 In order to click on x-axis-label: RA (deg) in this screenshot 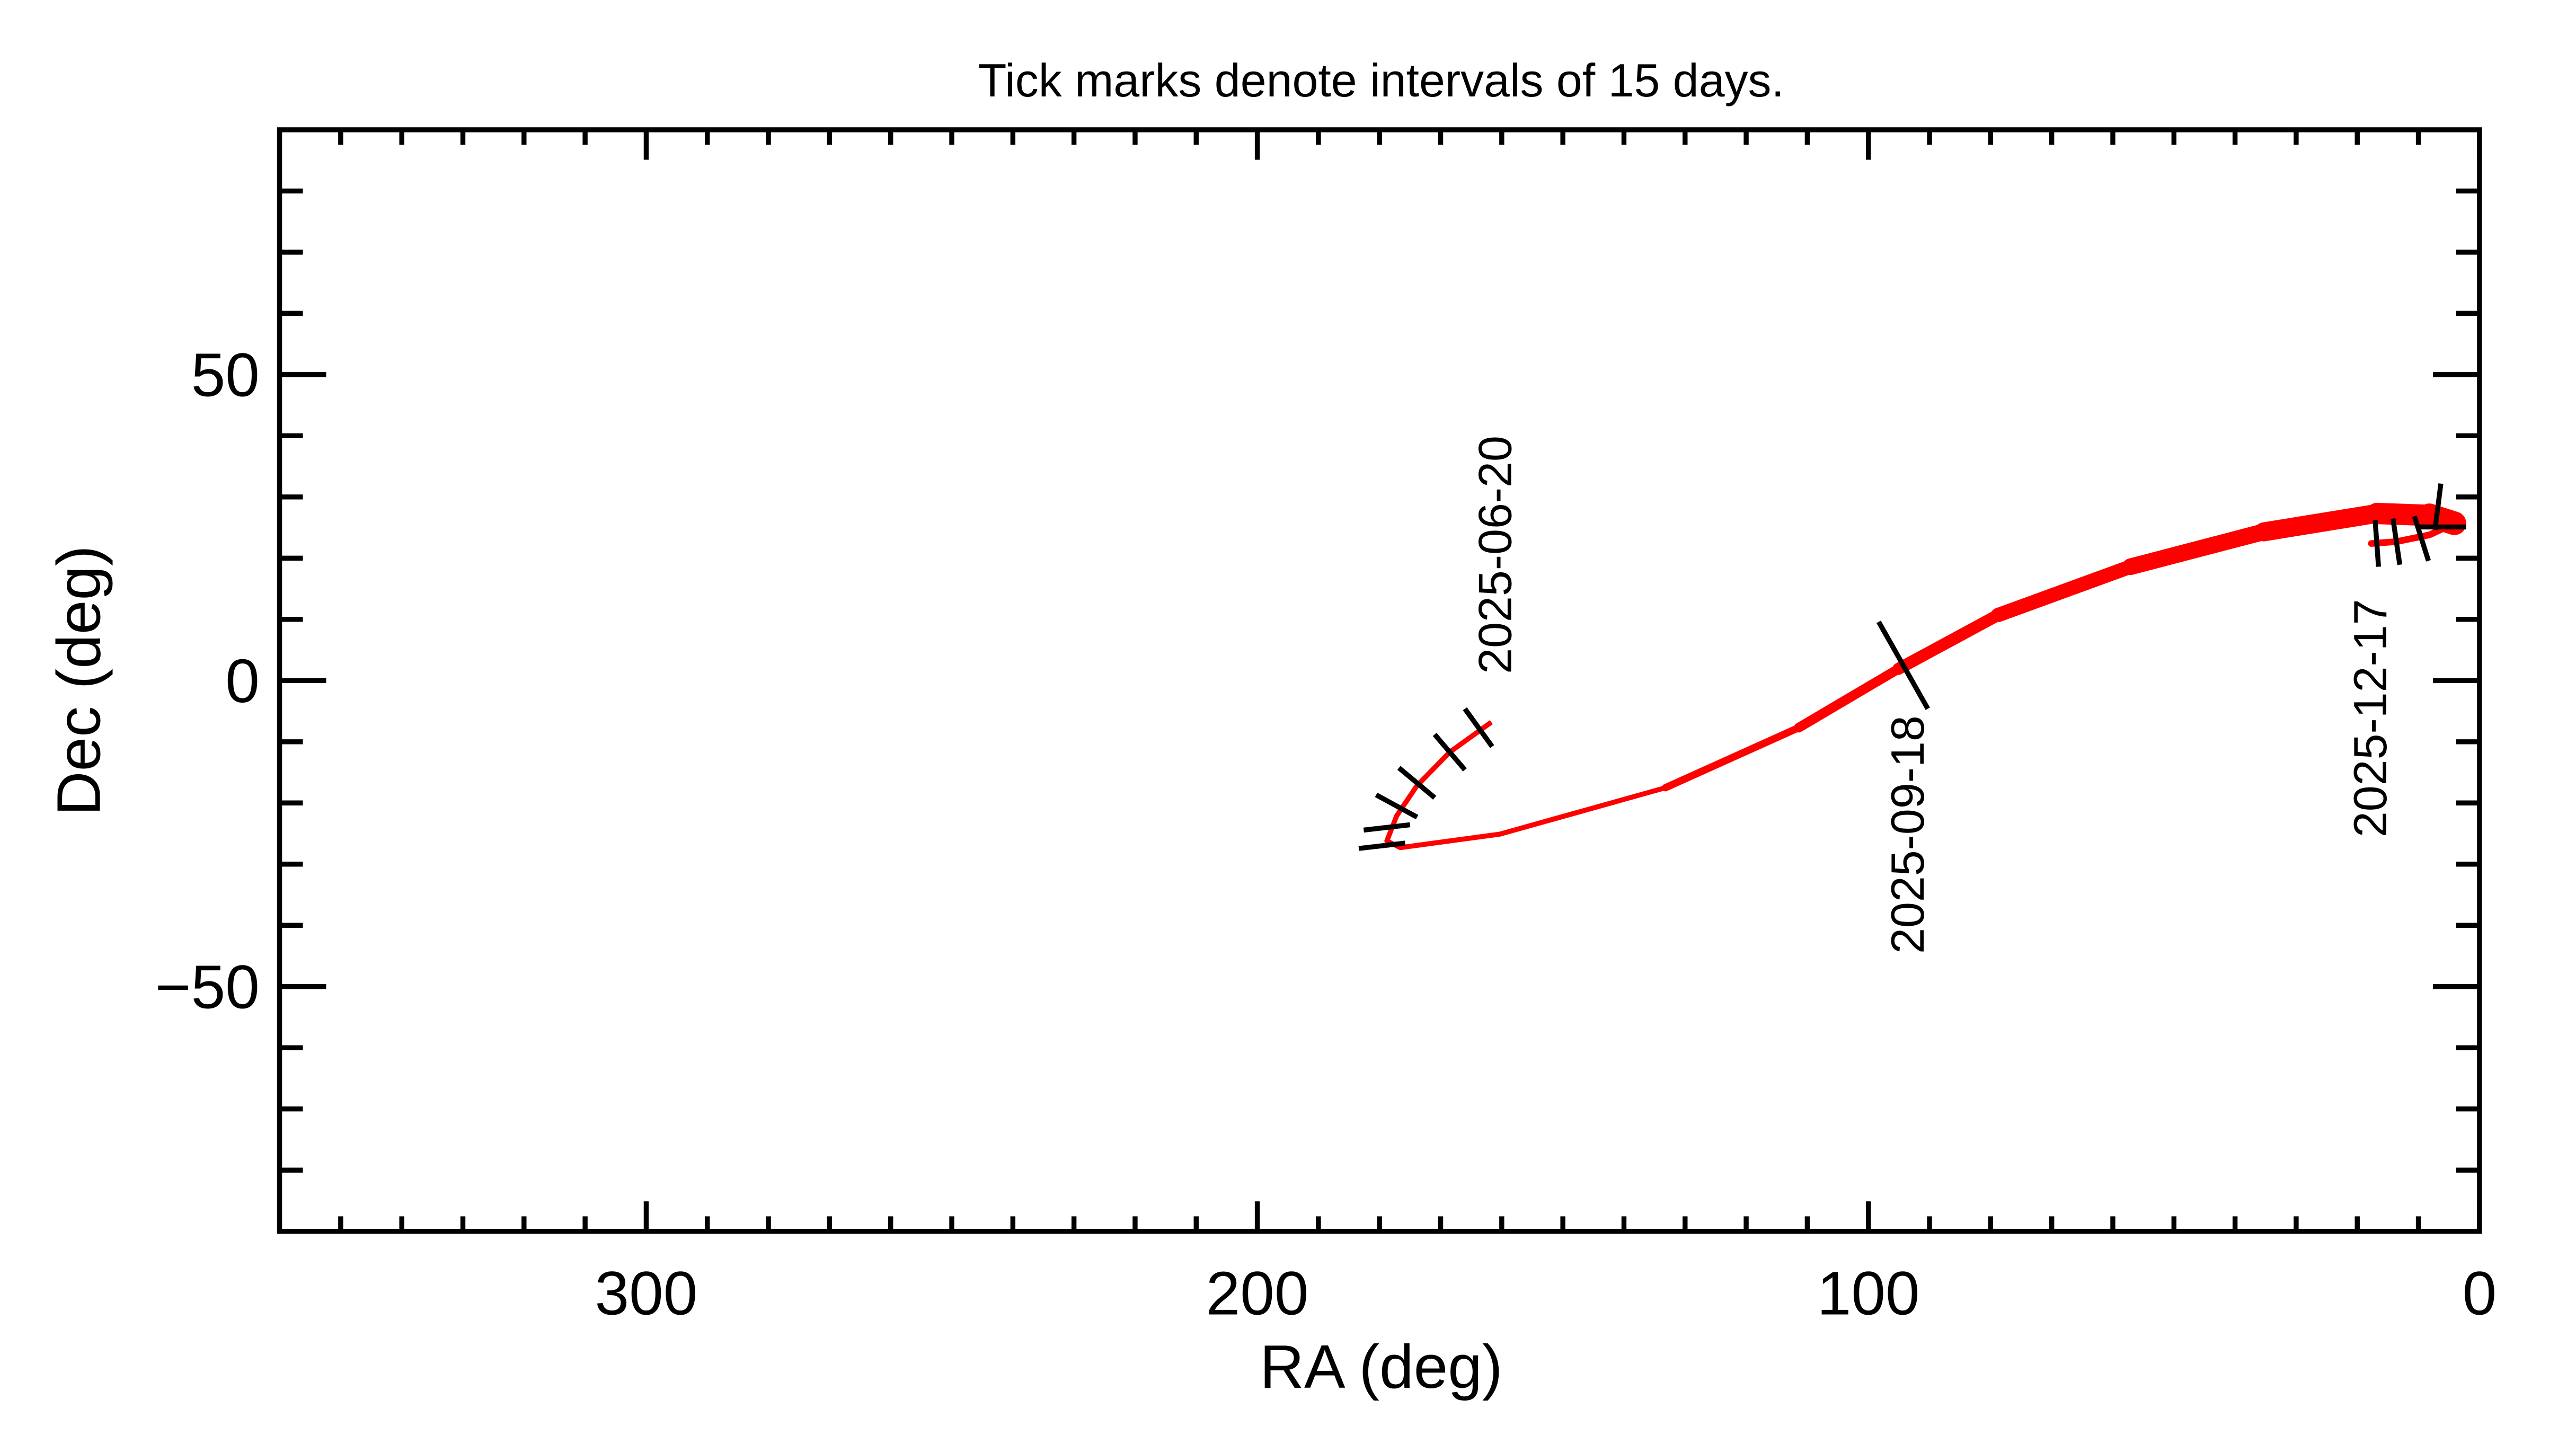, I will do `click(1381, 1367)`.